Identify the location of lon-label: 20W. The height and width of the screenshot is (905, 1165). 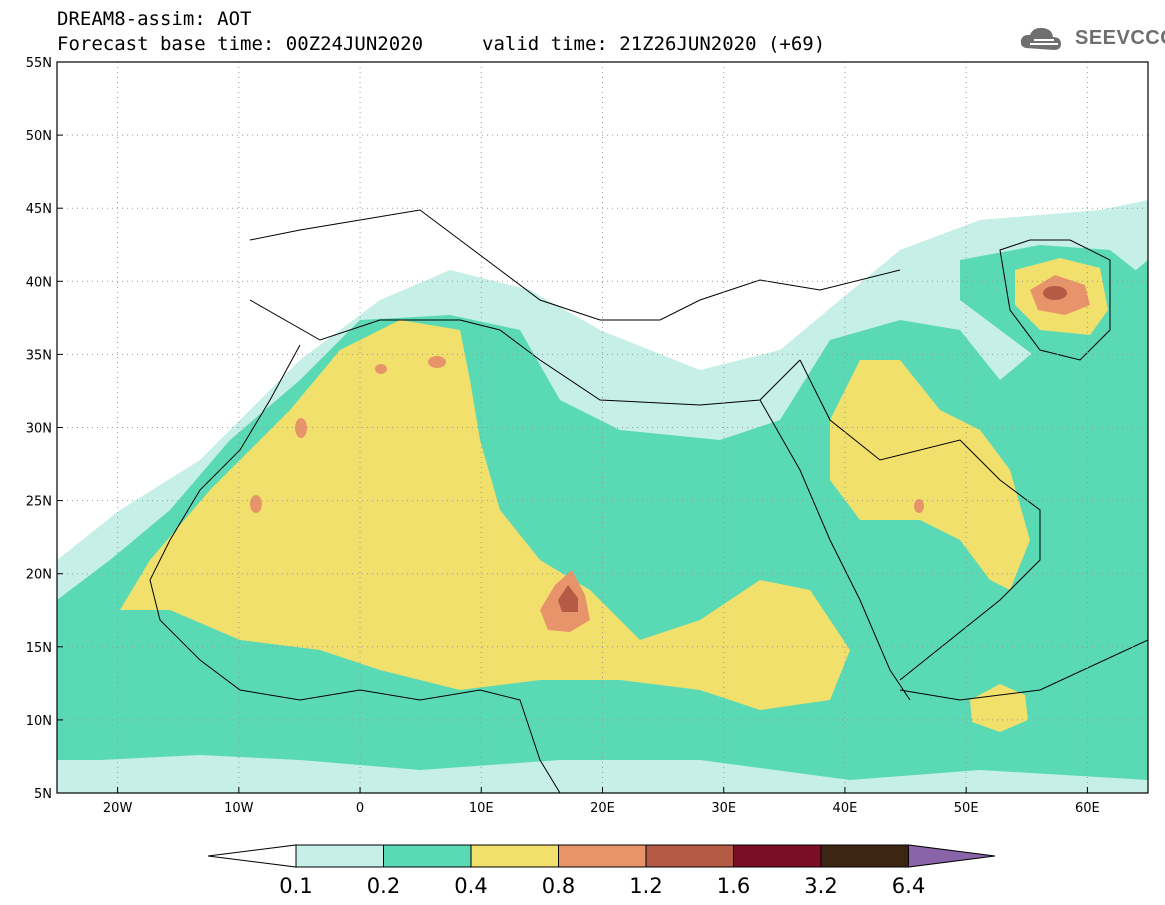
(118, 808).